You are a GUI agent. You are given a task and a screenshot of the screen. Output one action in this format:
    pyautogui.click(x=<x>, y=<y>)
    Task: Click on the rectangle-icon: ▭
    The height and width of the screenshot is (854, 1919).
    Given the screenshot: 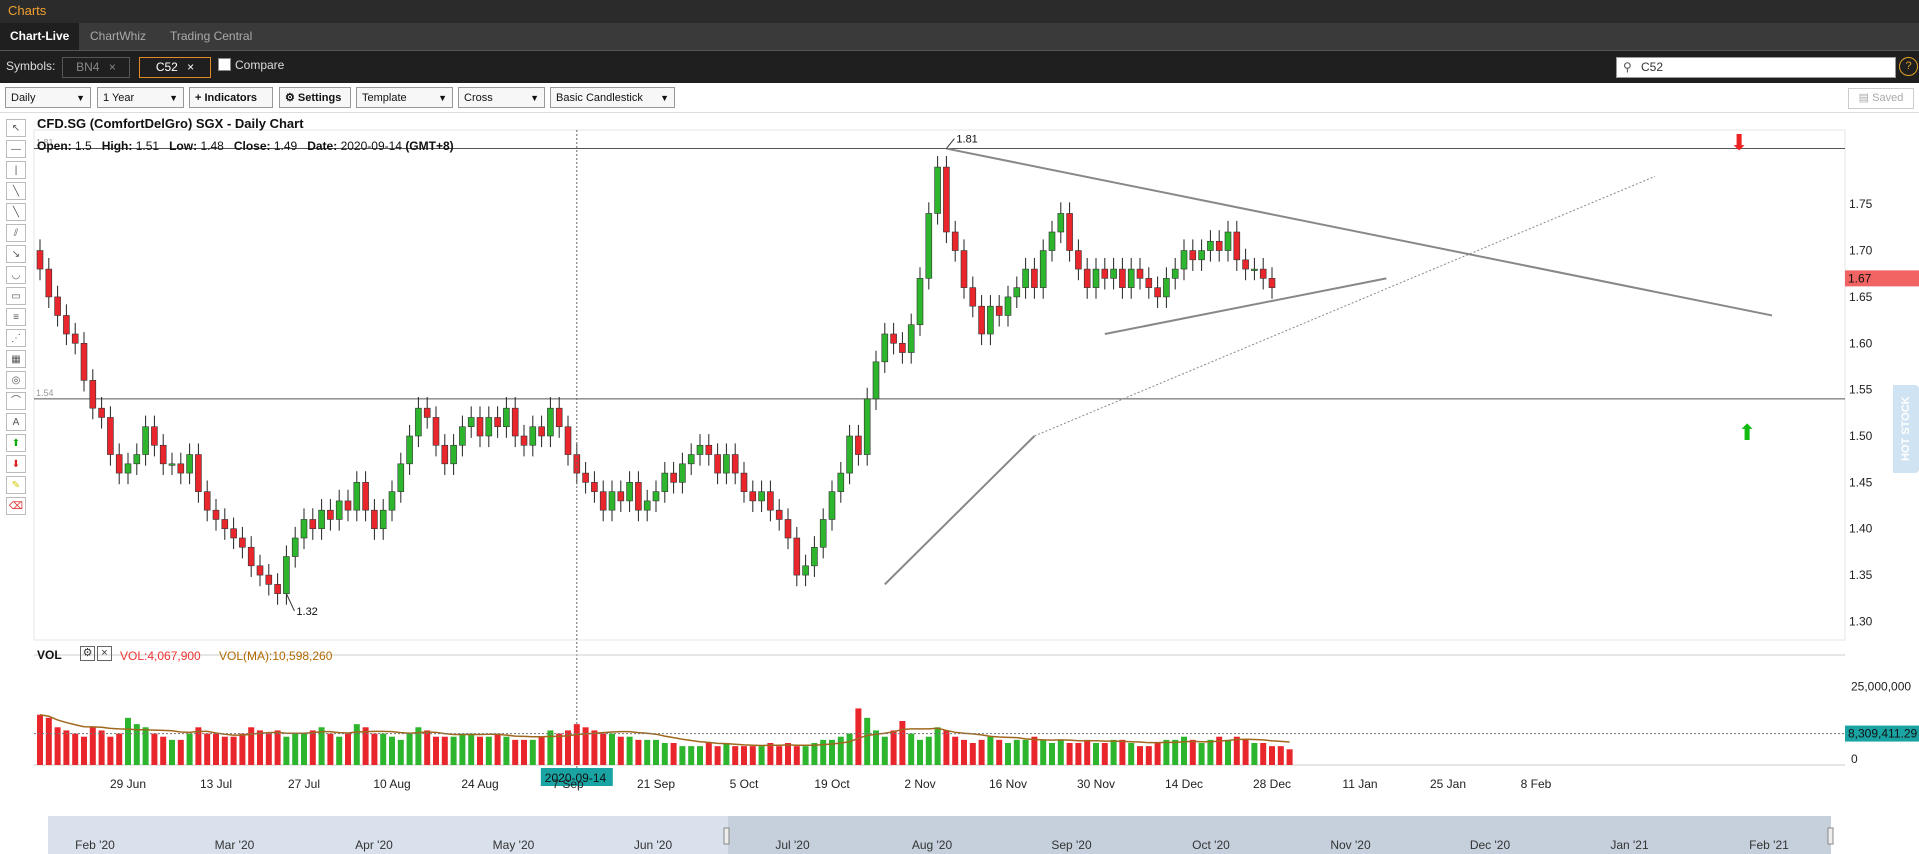 What is the action you would take?
    pyautogui.click(x=16, y=296)
    